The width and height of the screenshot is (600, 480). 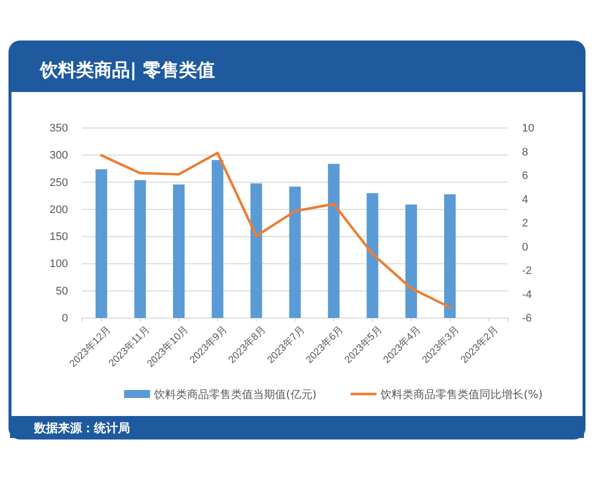 What do you see at coordinates (527, 271) in the screenshot?
I see `y2-tick-label: -2` at bounding box center [527, 271].